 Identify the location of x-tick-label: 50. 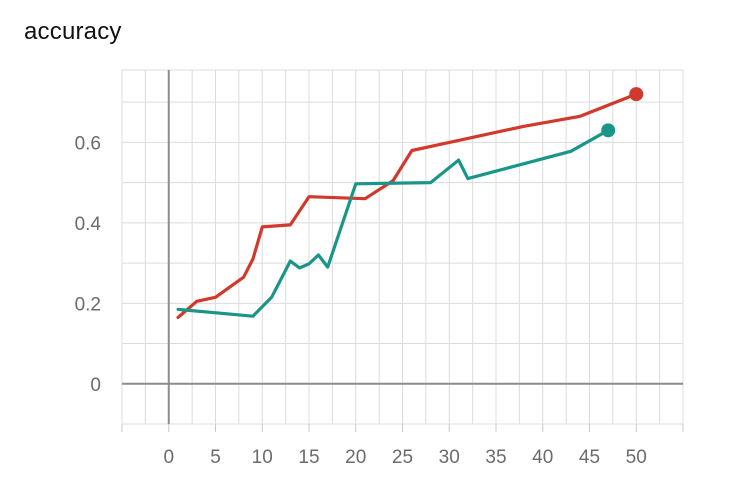
(636, 457).